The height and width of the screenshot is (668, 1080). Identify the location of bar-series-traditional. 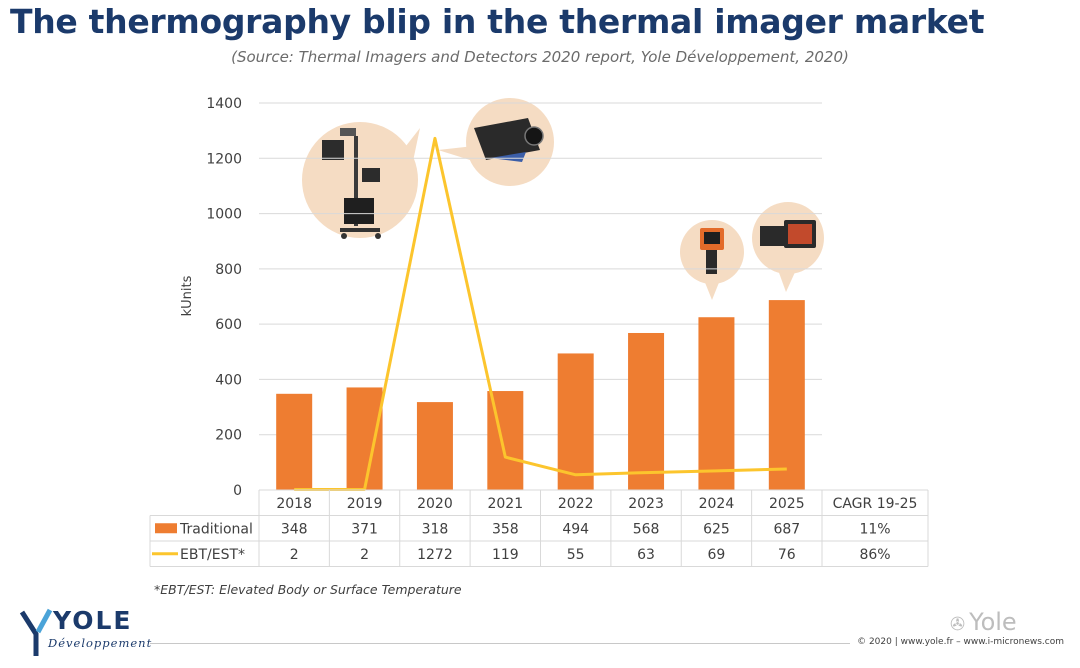
(540, 395).